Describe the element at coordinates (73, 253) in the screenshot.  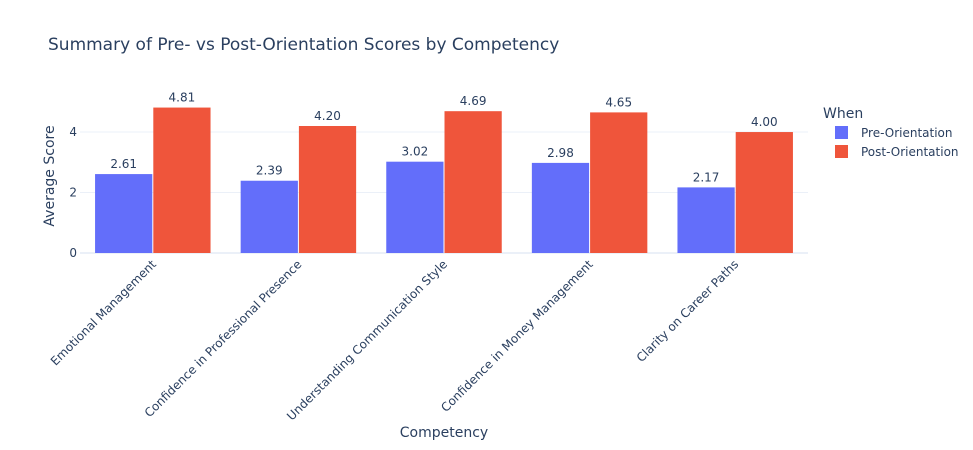
I see `y-tick-label: 0` at that location.